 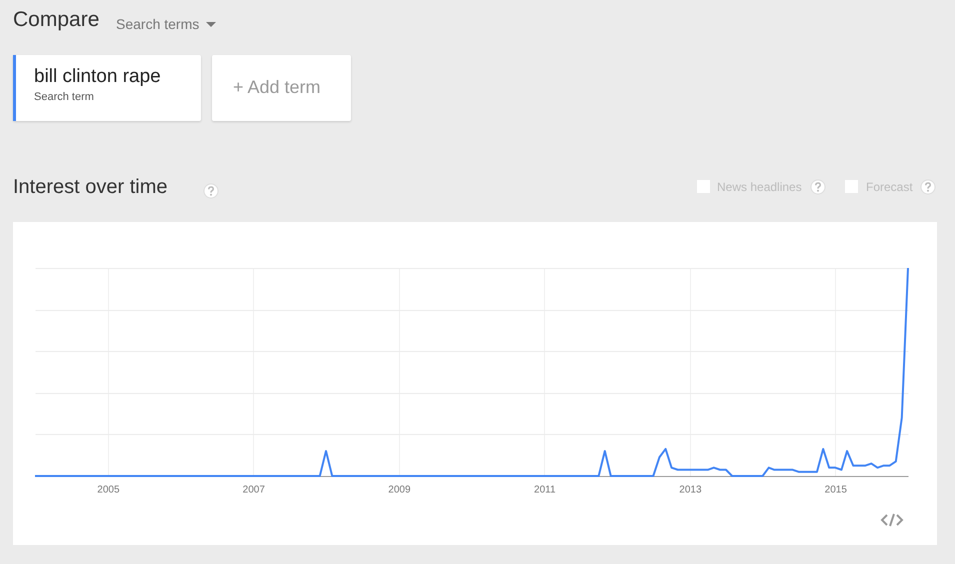 What do you see at coordinates (90, 187) in the screenshot?
I see `chart-title: Interest over time` at bounding box center [90, 187].